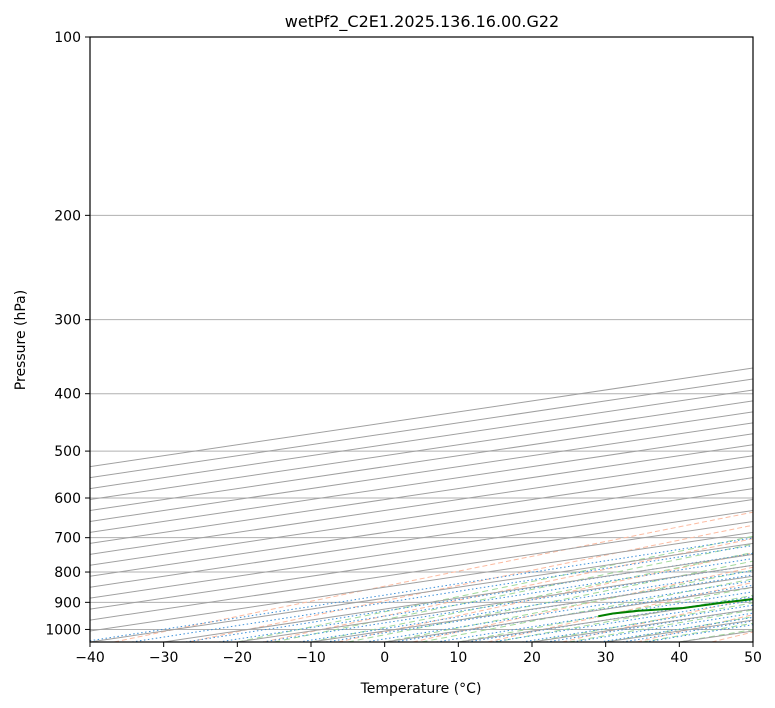 Image resolution: width=775 pixels, height=708 pixels. Describe the element at coordinates (67, 603) in the screenshot. I see `y-tick-label: 900` at that location.